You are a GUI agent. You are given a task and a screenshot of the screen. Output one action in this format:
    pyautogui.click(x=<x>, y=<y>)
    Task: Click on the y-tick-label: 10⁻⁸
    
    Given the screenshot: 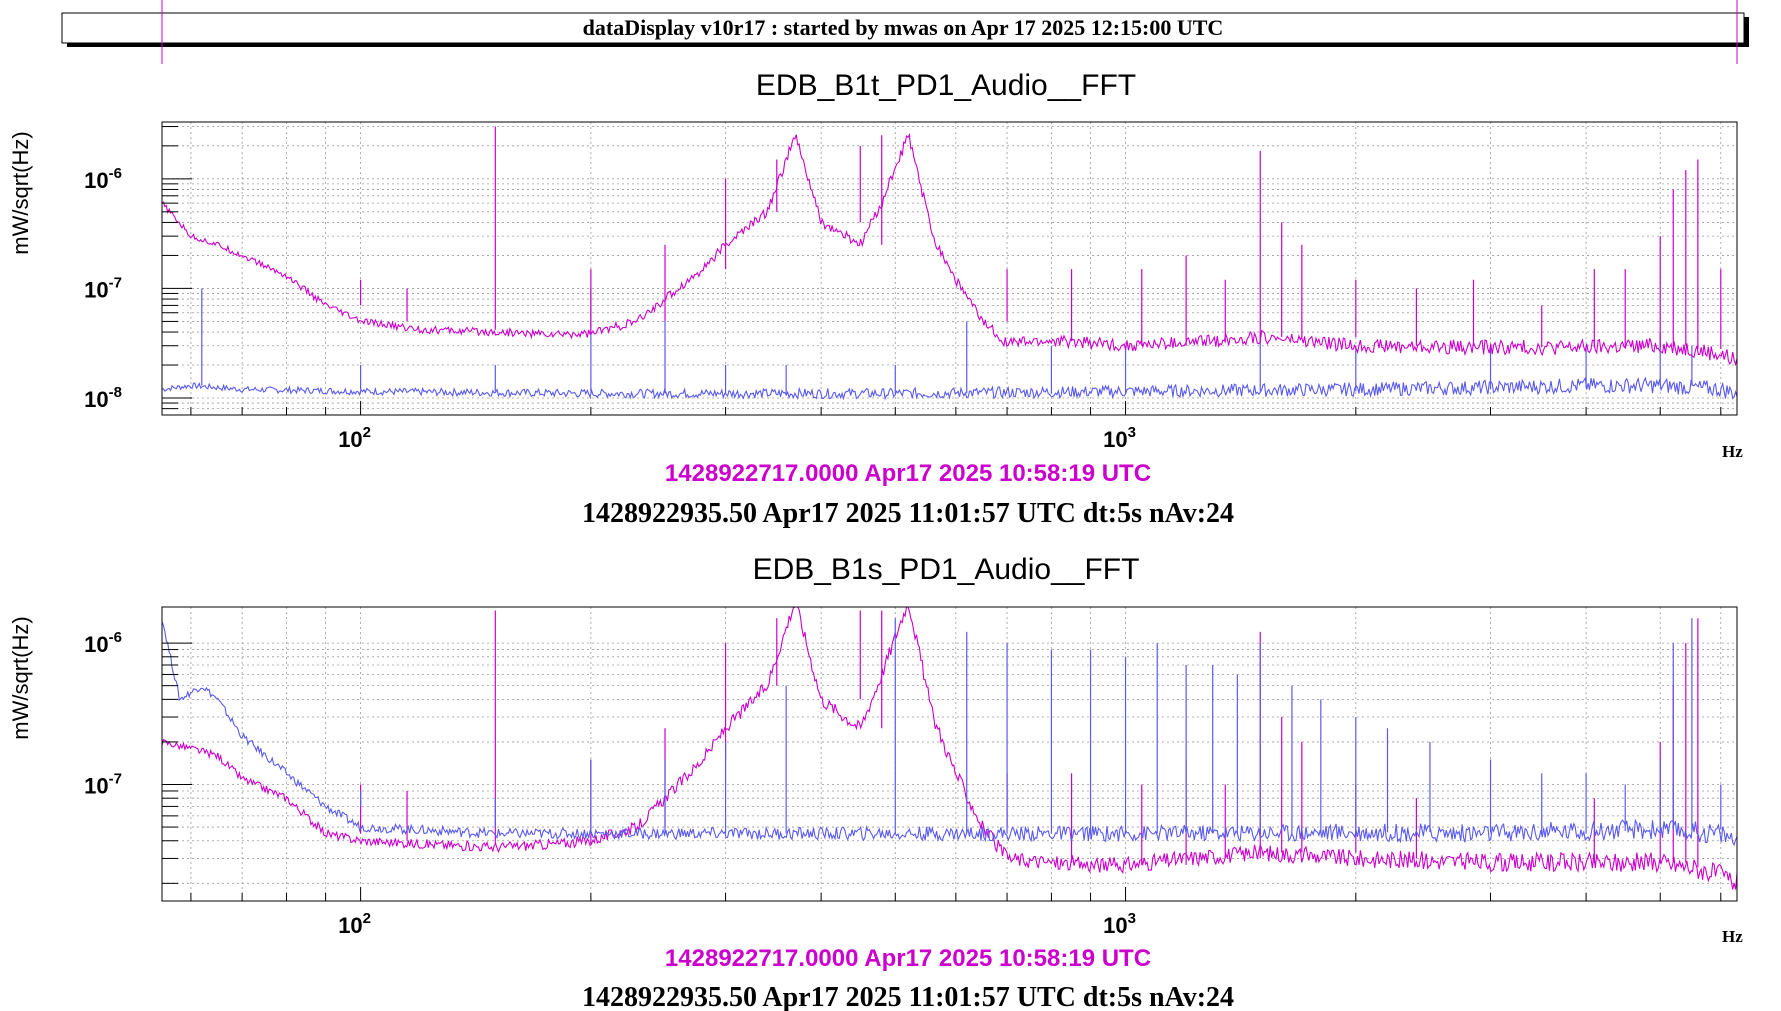 What is the action you would take?
    pyautogui.click(x=103, y=398)
    